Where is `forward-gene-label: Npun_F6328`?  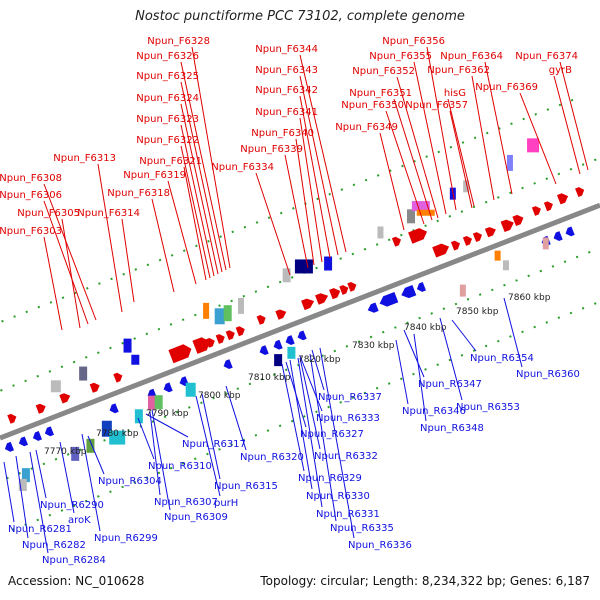
forward-gene-label: Npun_F6328 is located at coordinates (178, 41).